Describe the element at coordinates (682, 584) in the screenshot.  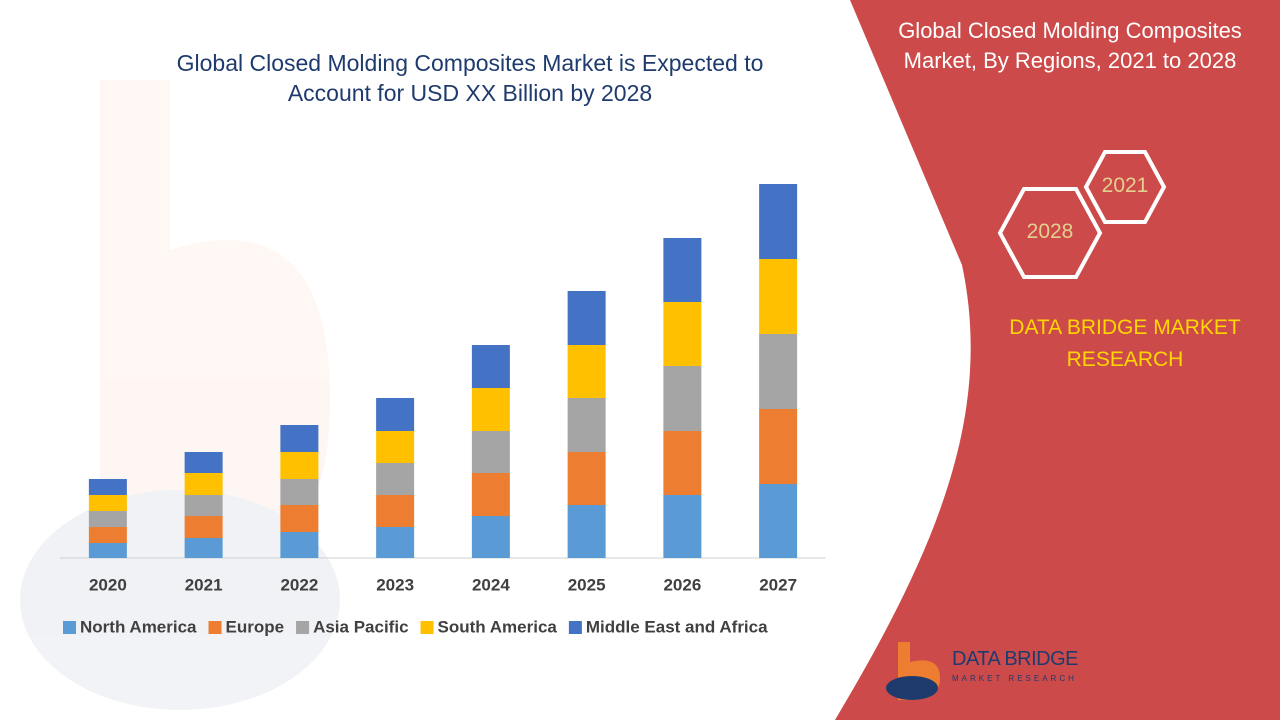
I see `x-tick-label: 2026` at that location.